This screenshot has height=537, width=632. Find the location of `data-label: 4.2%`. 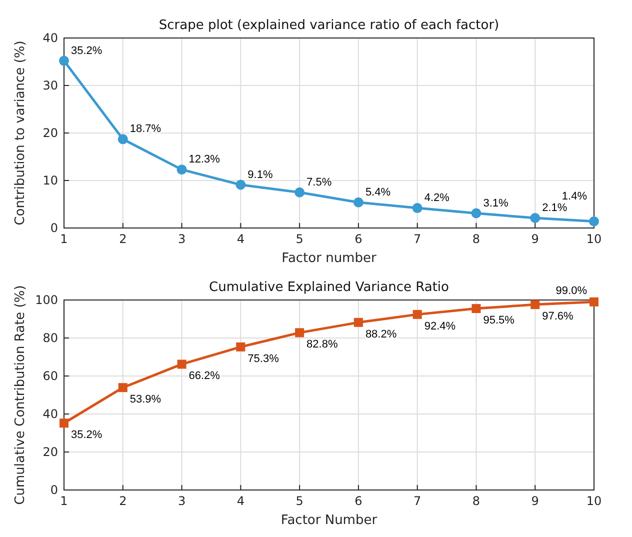

data-label: 4.2% is located at coordinates (437, 198).